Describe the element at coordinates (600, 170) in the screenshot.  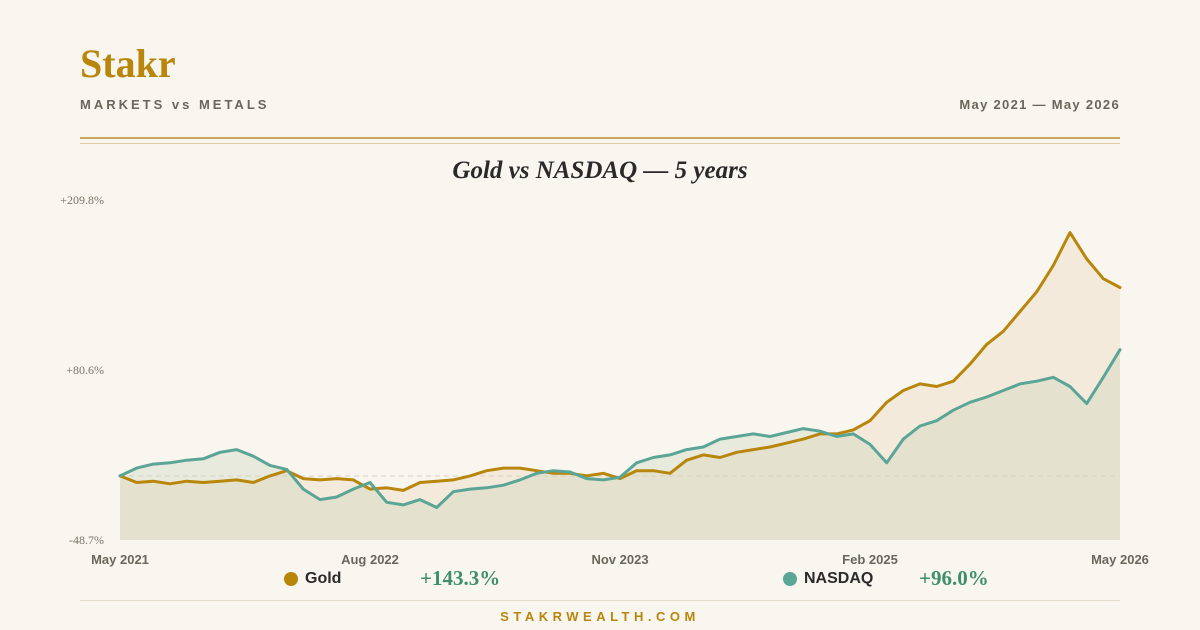
I see `chart-title: Gold vs NASDAQ — 5 years` at that location.